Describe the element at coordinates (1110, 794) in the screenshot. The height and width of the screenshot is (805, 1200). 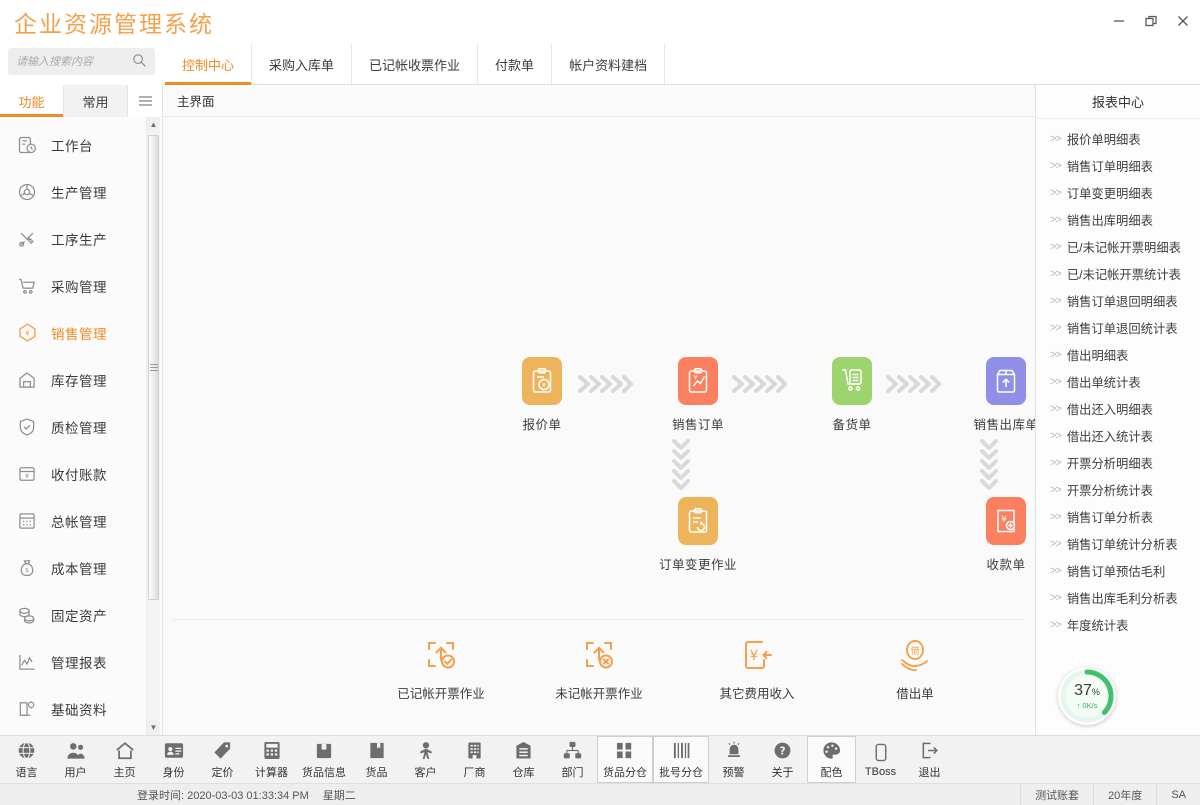
I see `status-right-group: 测试账套 20年度 SA` at that location.